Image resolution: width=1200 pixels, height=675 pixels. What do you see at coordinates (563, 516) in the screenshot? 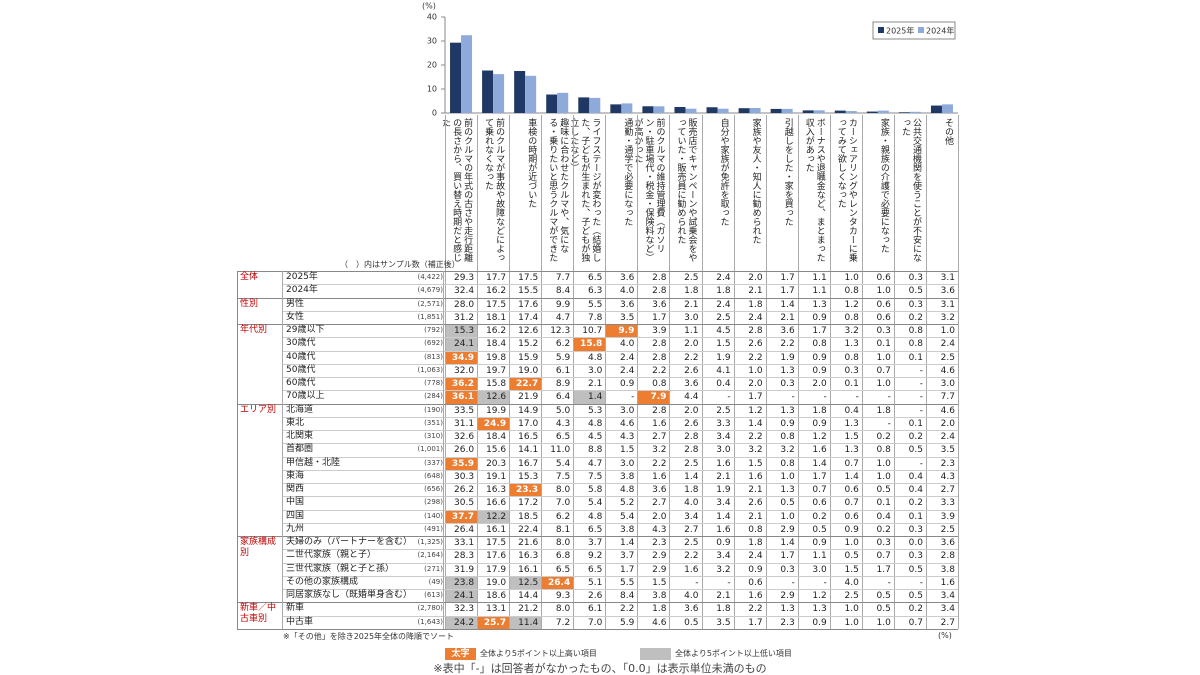
I see `table-cell: 6.2` at bounding box center [563, 516].